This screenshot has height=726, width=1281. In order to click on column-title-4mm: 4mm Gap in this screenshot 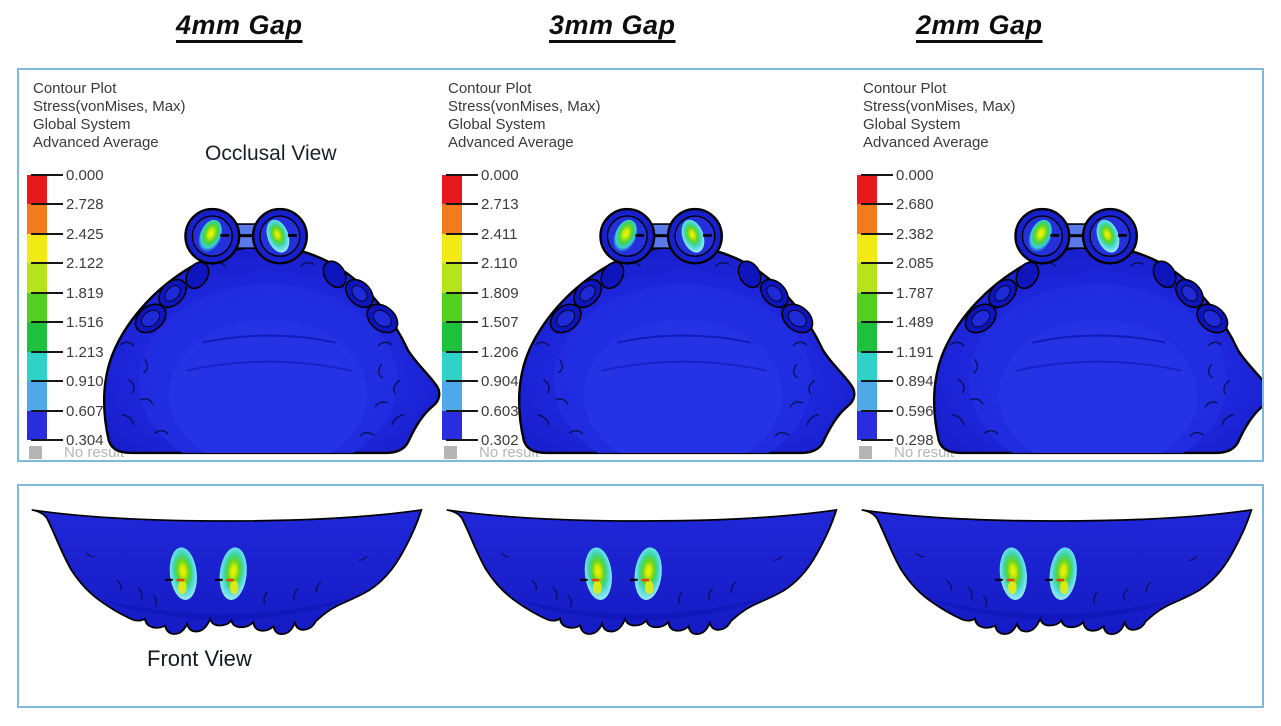, I will do `click(239, 25)`.